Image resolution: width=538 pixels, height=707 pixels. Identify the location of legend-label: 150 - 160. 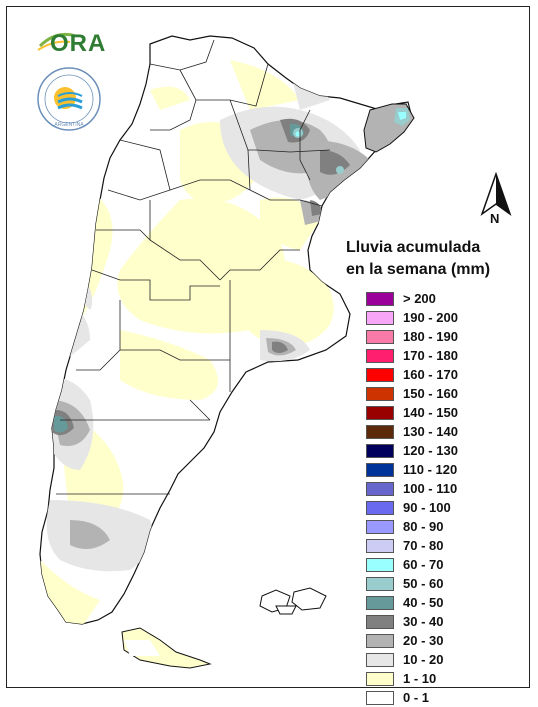
(430, 393).